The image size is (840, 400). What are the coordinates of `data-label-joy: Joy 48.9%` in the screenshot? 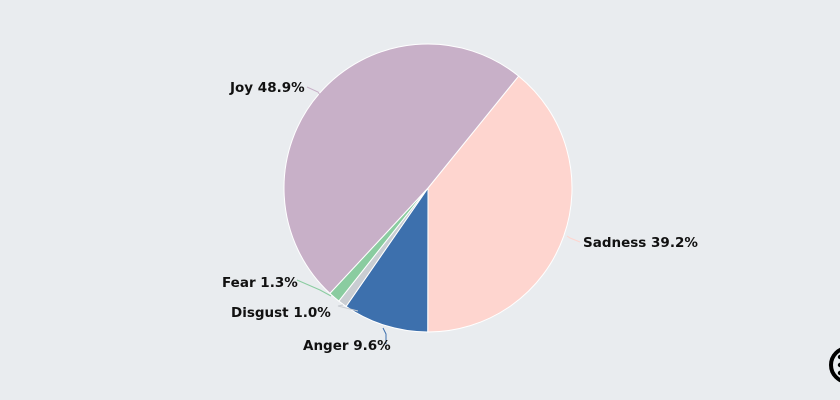 It's located at (267, 88).